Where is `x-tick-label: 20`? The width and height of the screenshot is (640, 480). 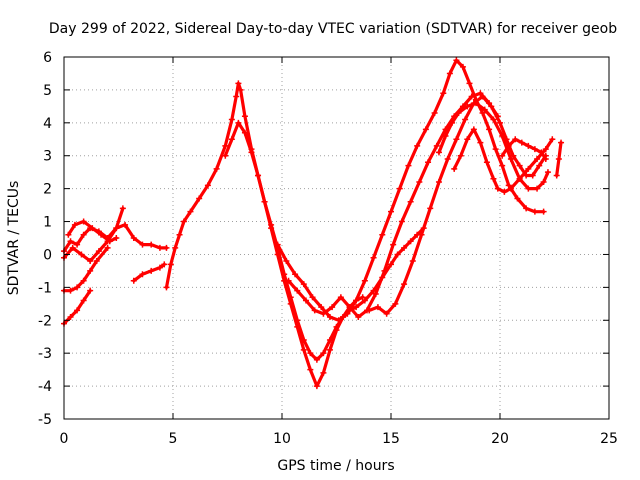
x-tick-label: 20 is located at coordinates (500, 439).